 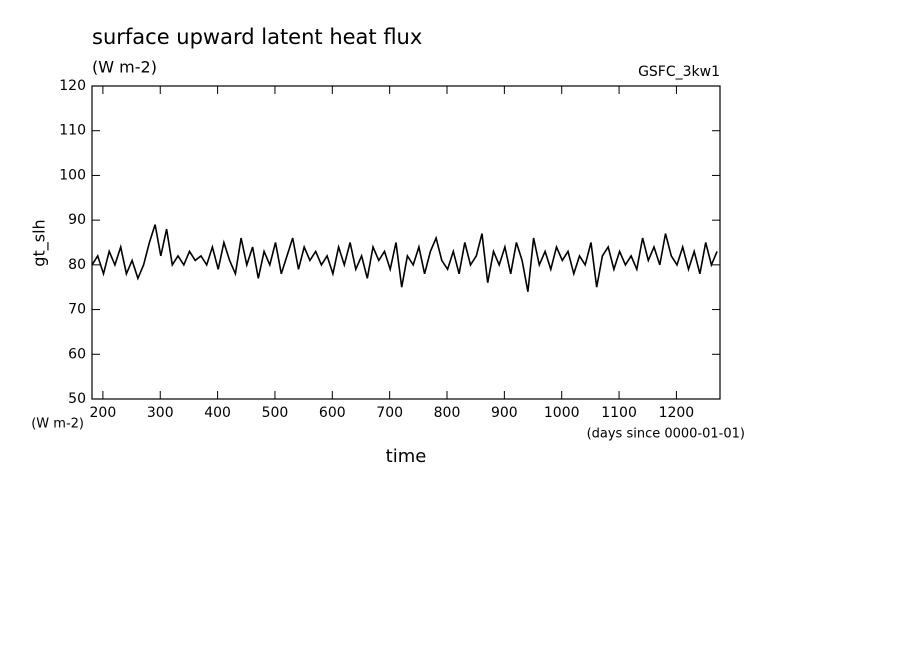 I want to click on chart-subtitle: (W m-2), so click(x=124, y=67).